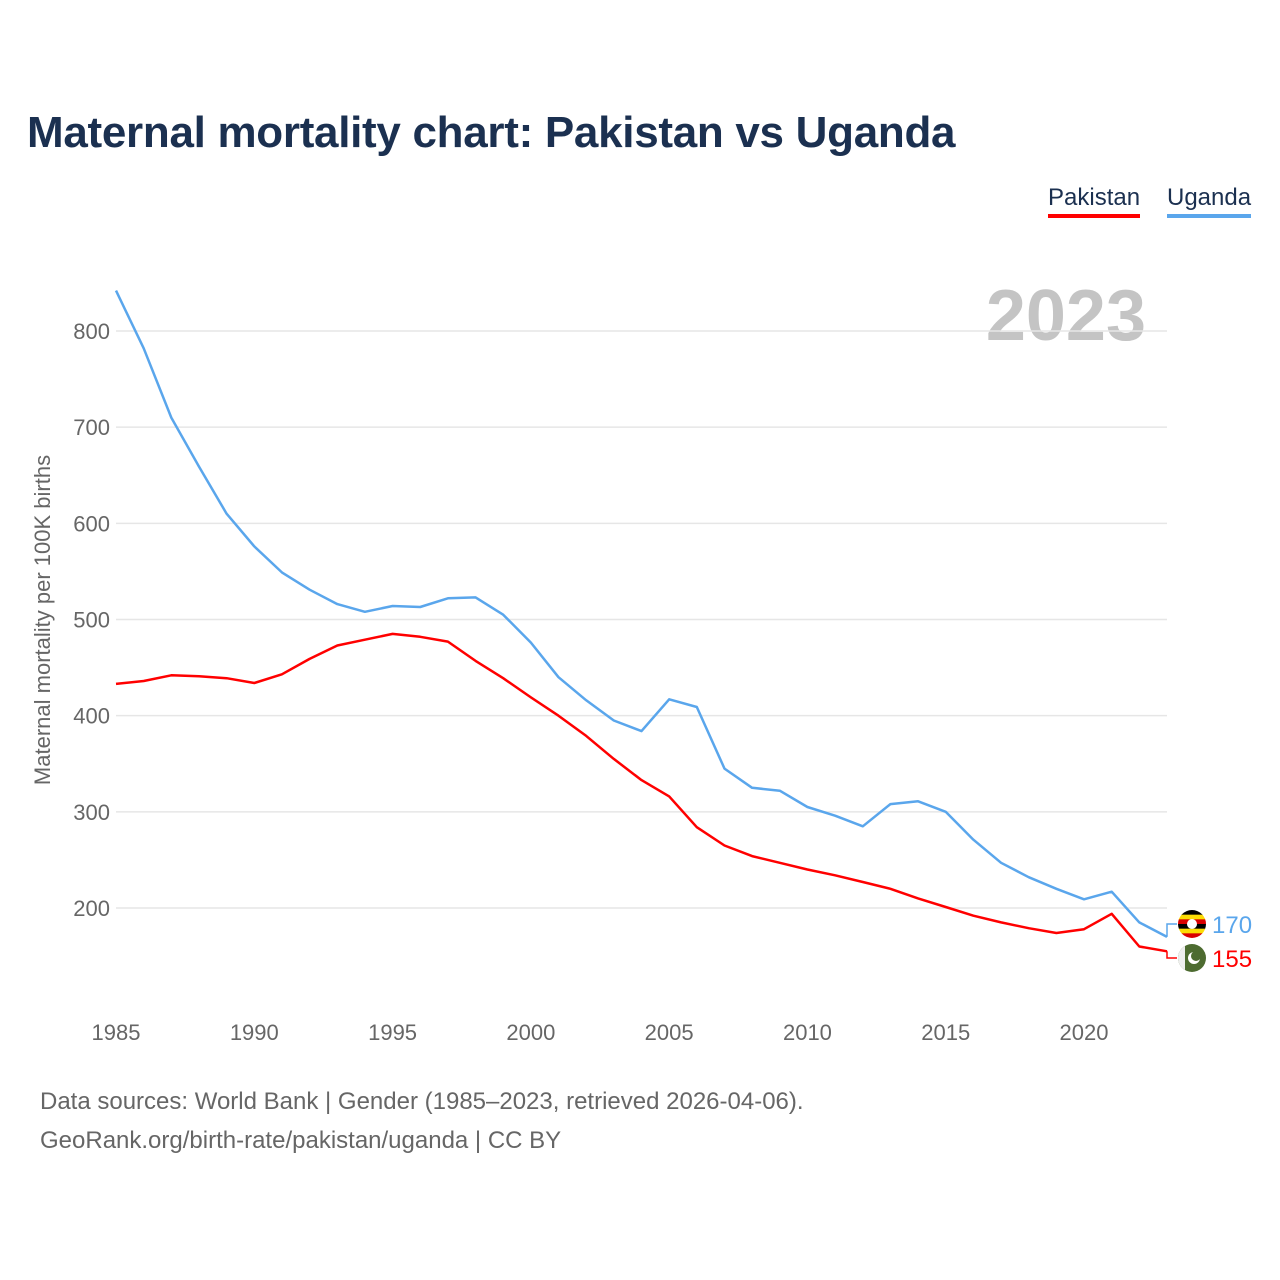  Describe the element at coordinates (530, 1032) in the screenshot. I see `x-tick-label: 2000` at that location.